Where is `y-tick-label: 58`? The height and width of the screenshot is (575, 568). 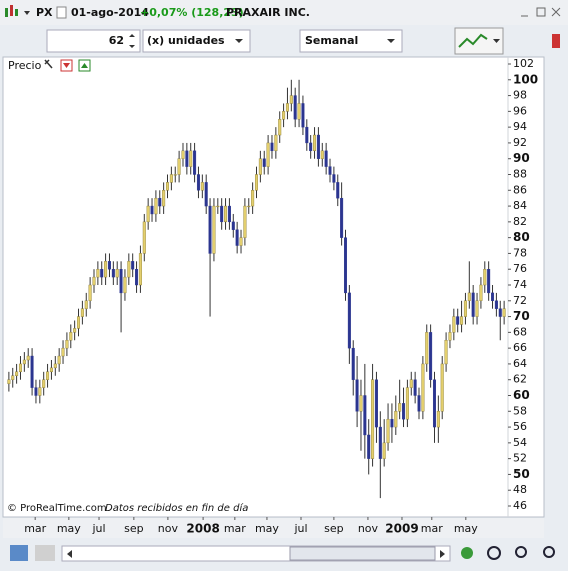 y-tick-label: 58 is located at coordinates (520, 410).